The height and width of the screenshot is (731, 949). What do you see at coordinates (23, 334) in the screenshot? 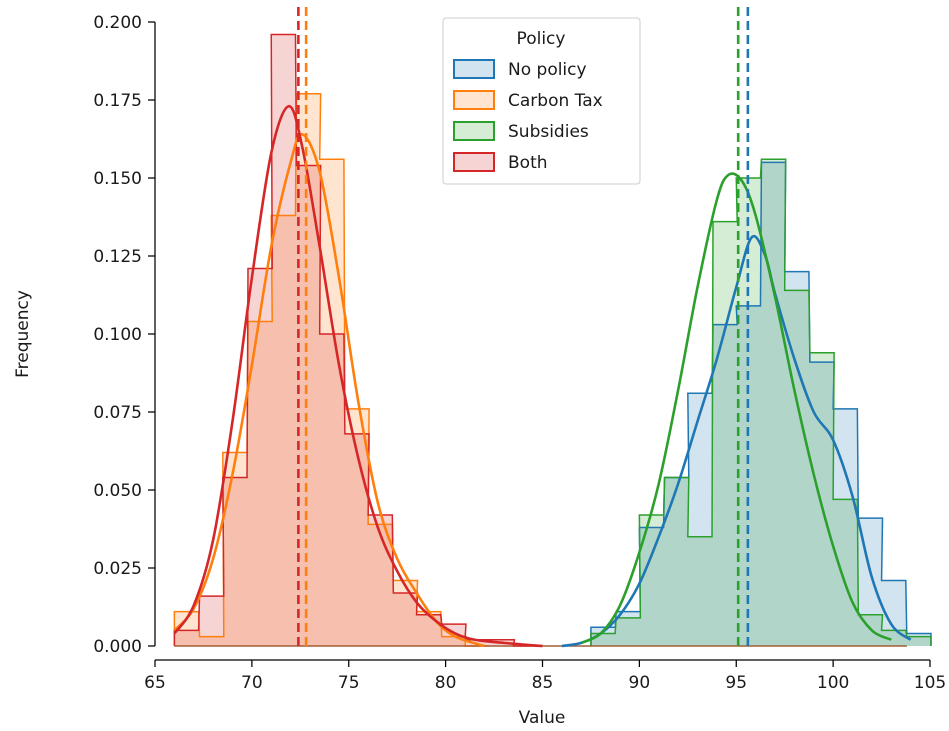
I see `y-axis-label: Frequency` at bounding box center [23, 334].